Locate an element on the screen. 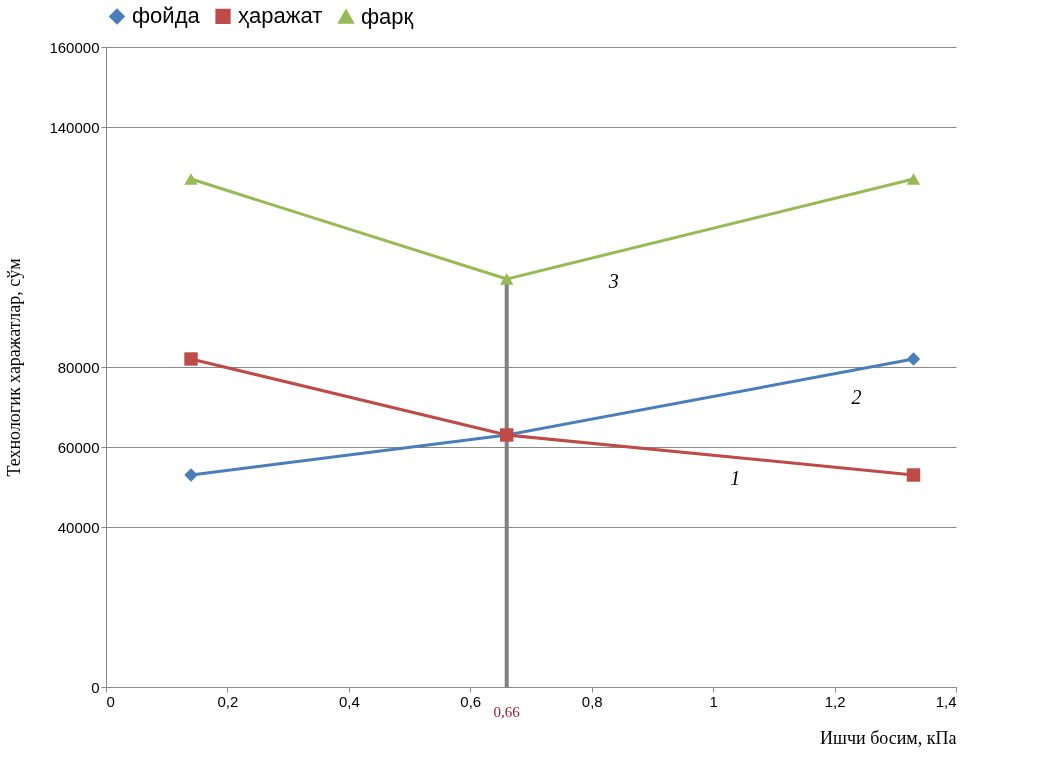  annotation: 2 is located at coordinates (856, 396).